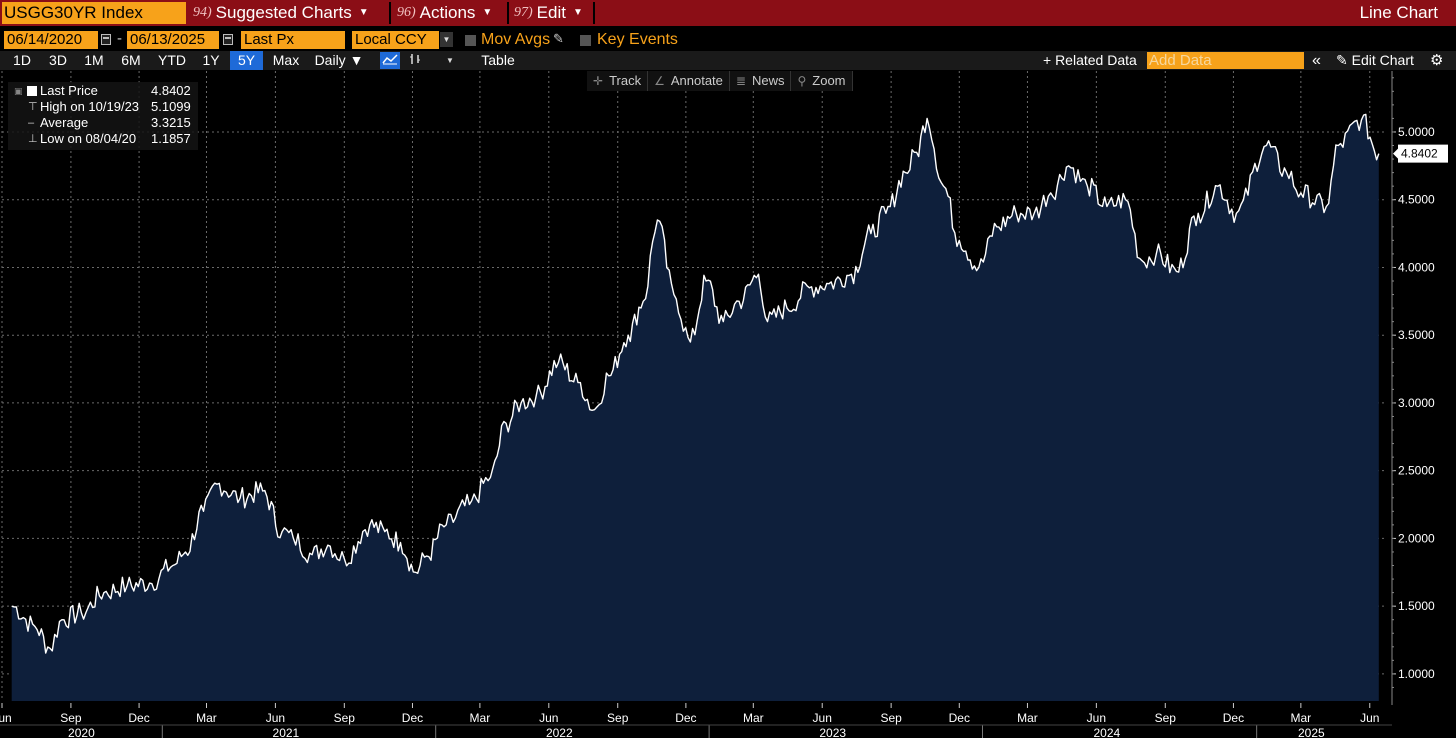 This screenshot has width=1456, height=738. Describe the element at coordinates (395, 40) in the screenshot. I see `currency-select: Local CCY` at that location.